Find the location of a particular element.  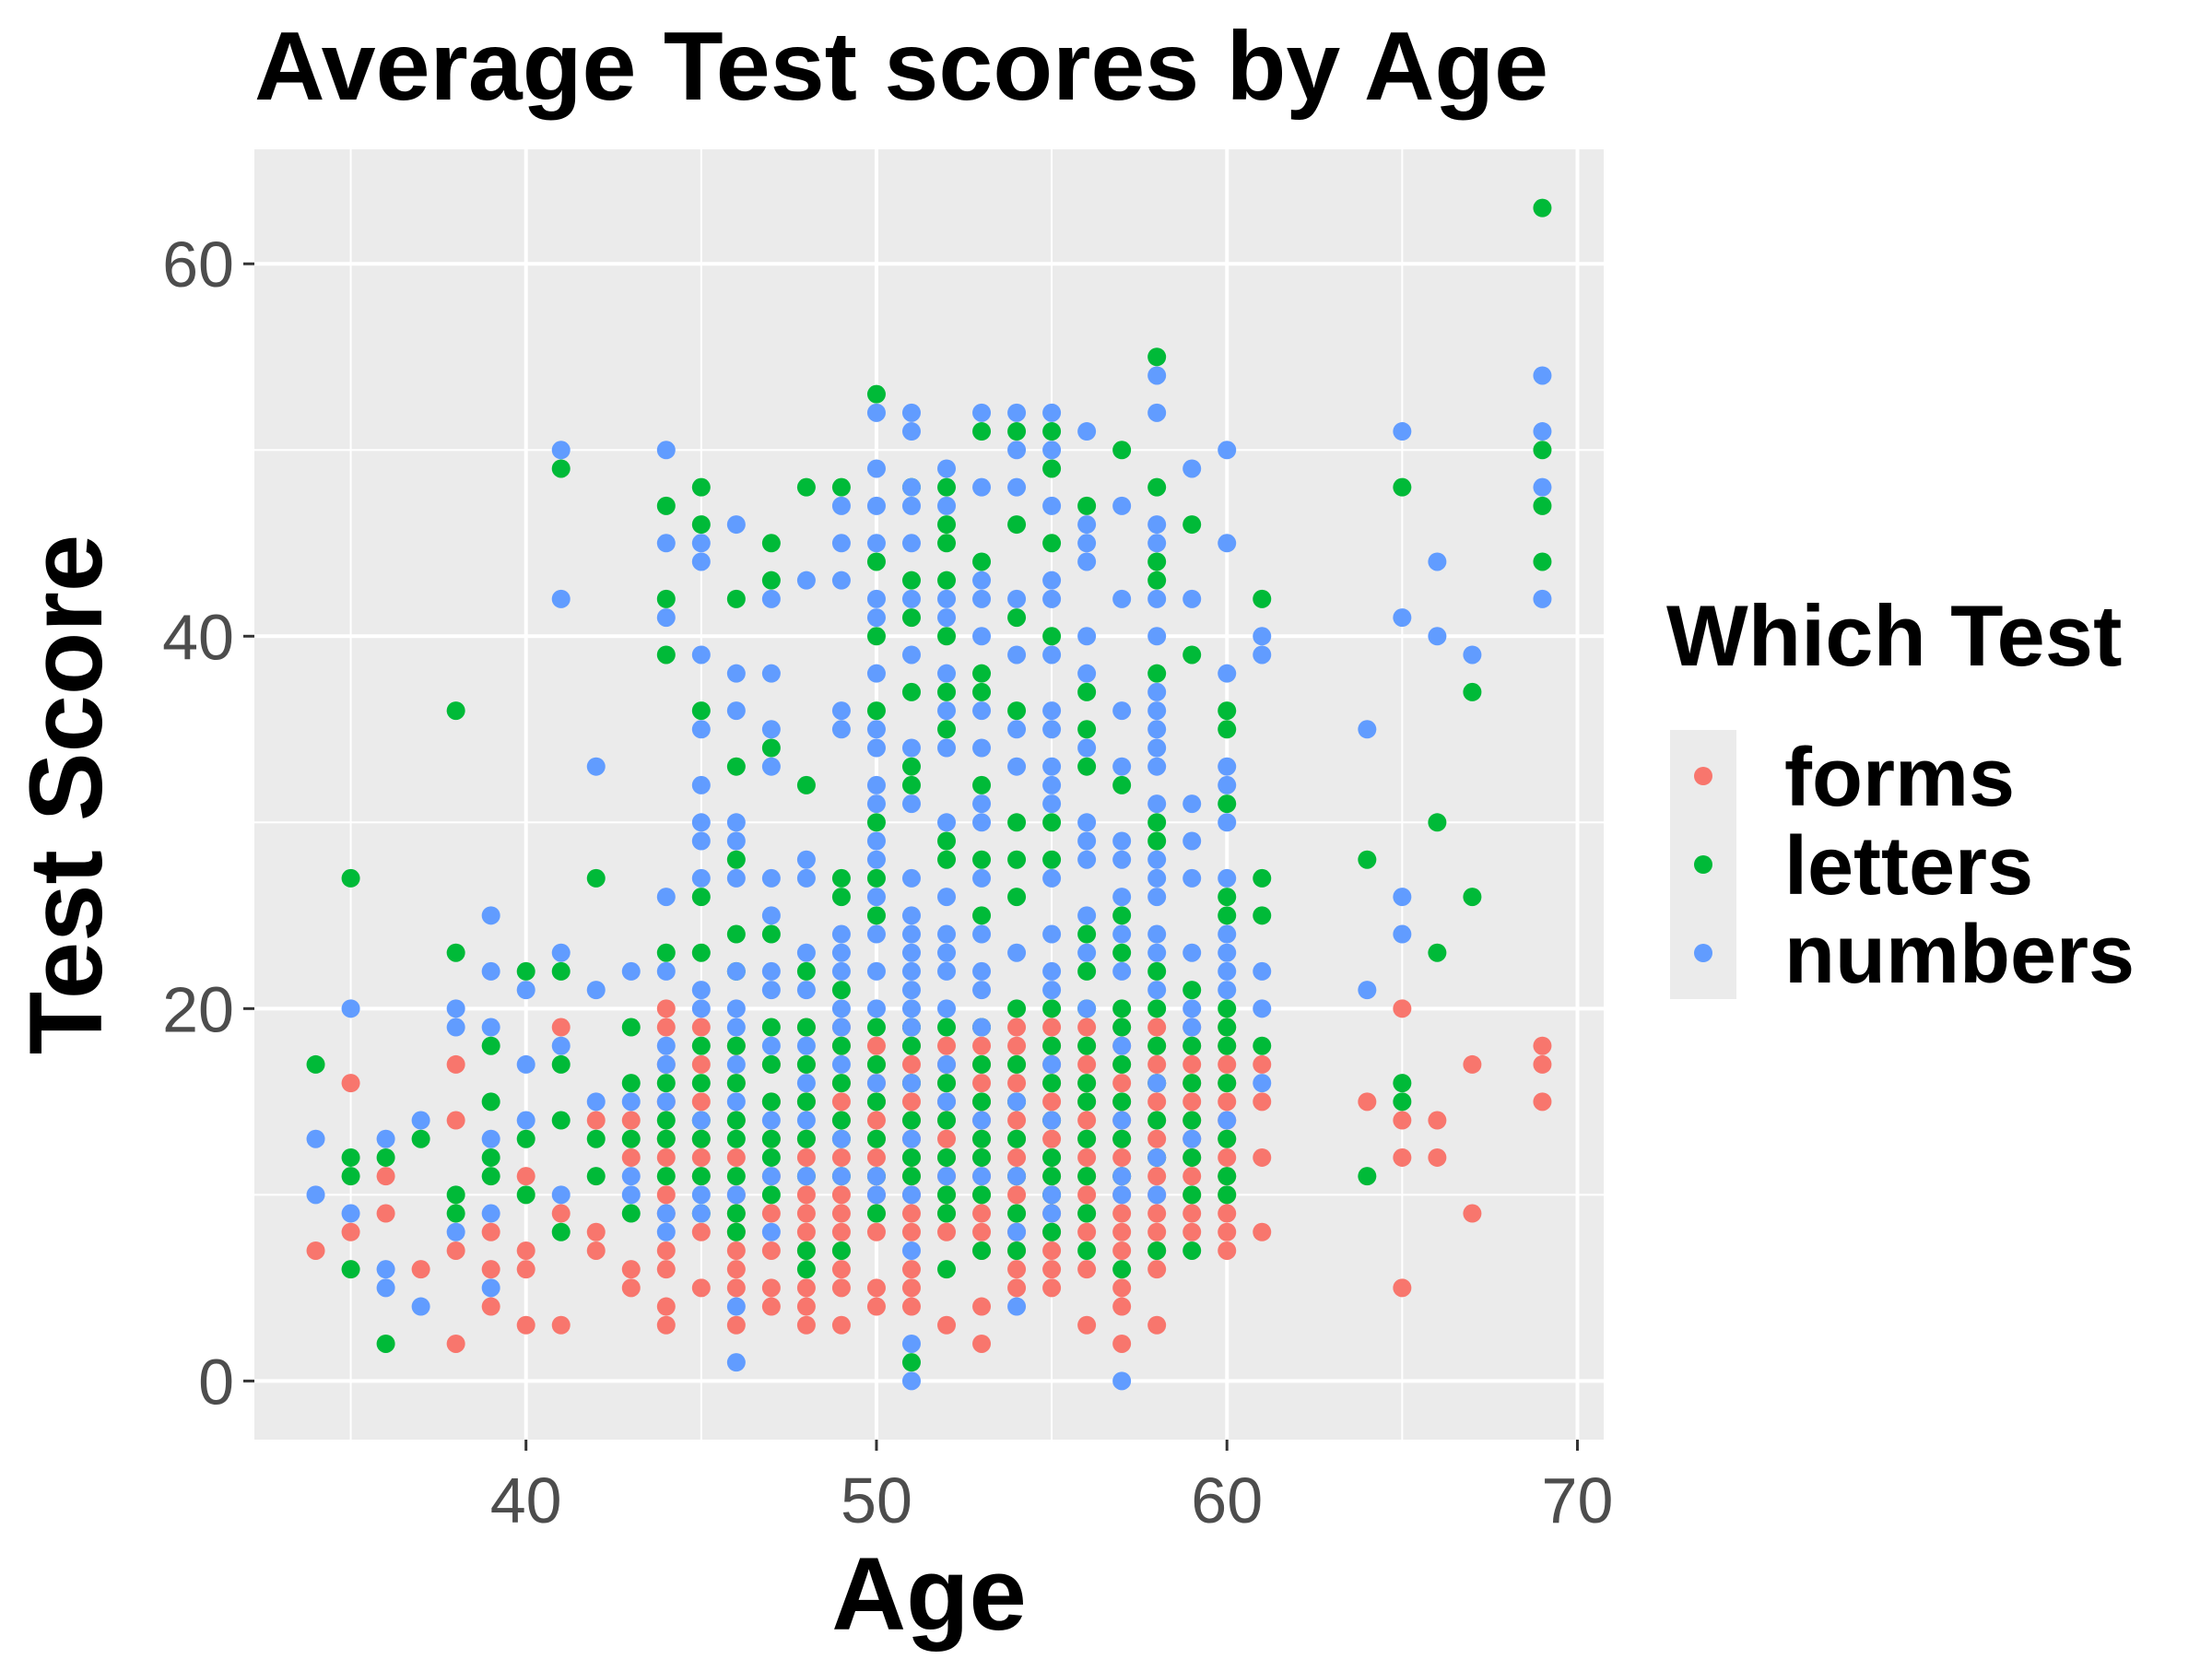

y-axis-title: Test Score is located at coordinates (66, 794).